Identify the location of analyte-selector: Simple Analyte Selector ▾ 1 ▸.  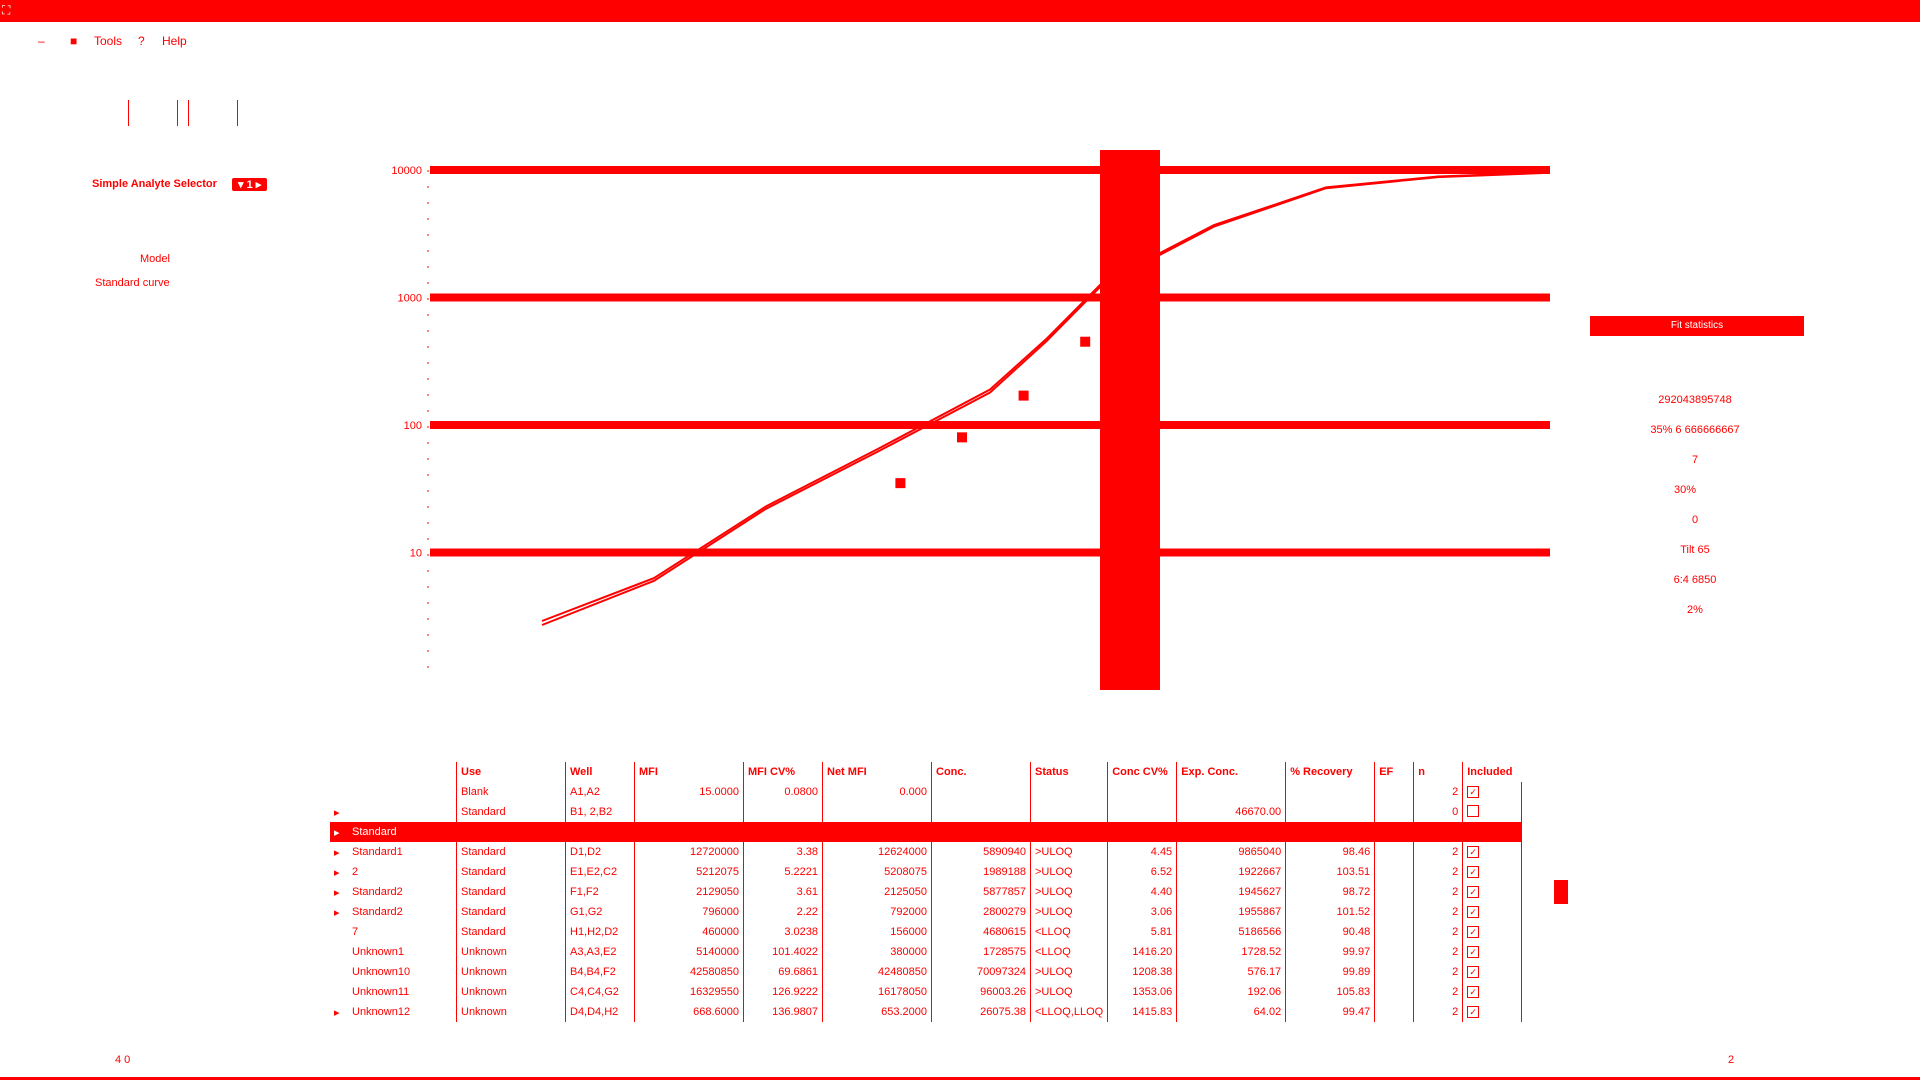
(187, 184).